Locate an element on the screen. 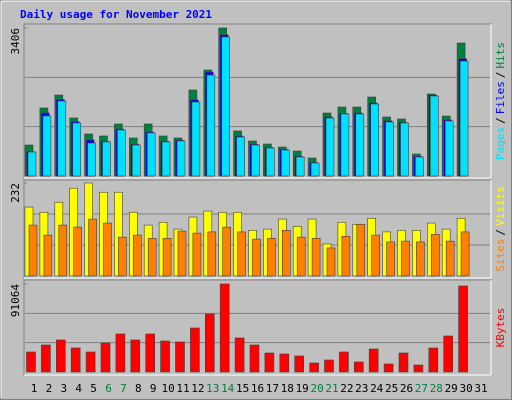 This screenshot has height=400, width=512. y-tick-label: 3406 is located at coordinates (15, 41).